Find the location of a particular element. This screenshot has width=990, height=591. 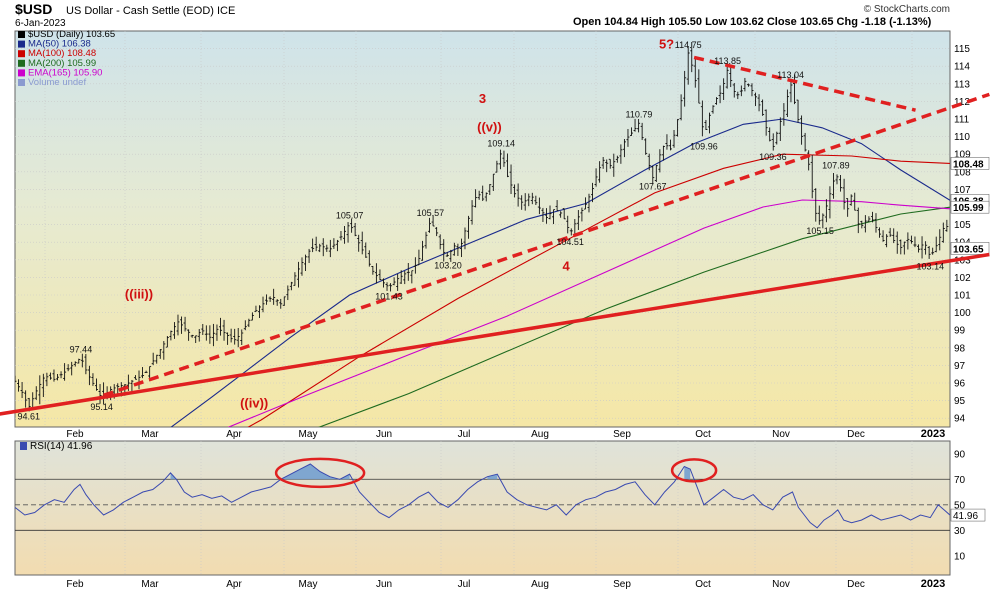

rsi-x-tick-label: Feb is located at coordinates (75, 584).